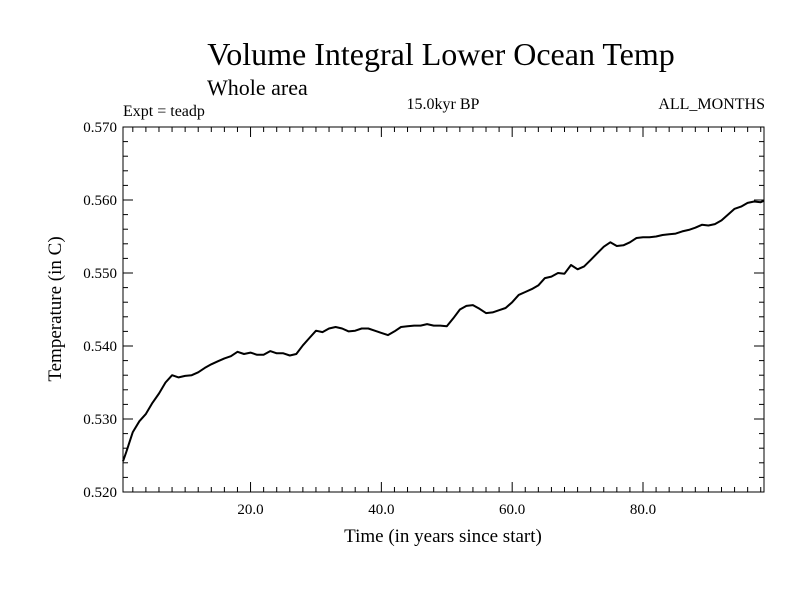 This screenshot has width=800, height=600. Describe the element at coordinates (443, 104) in the screenshot. I see `period-label: 15.0kyr BP` at that location.